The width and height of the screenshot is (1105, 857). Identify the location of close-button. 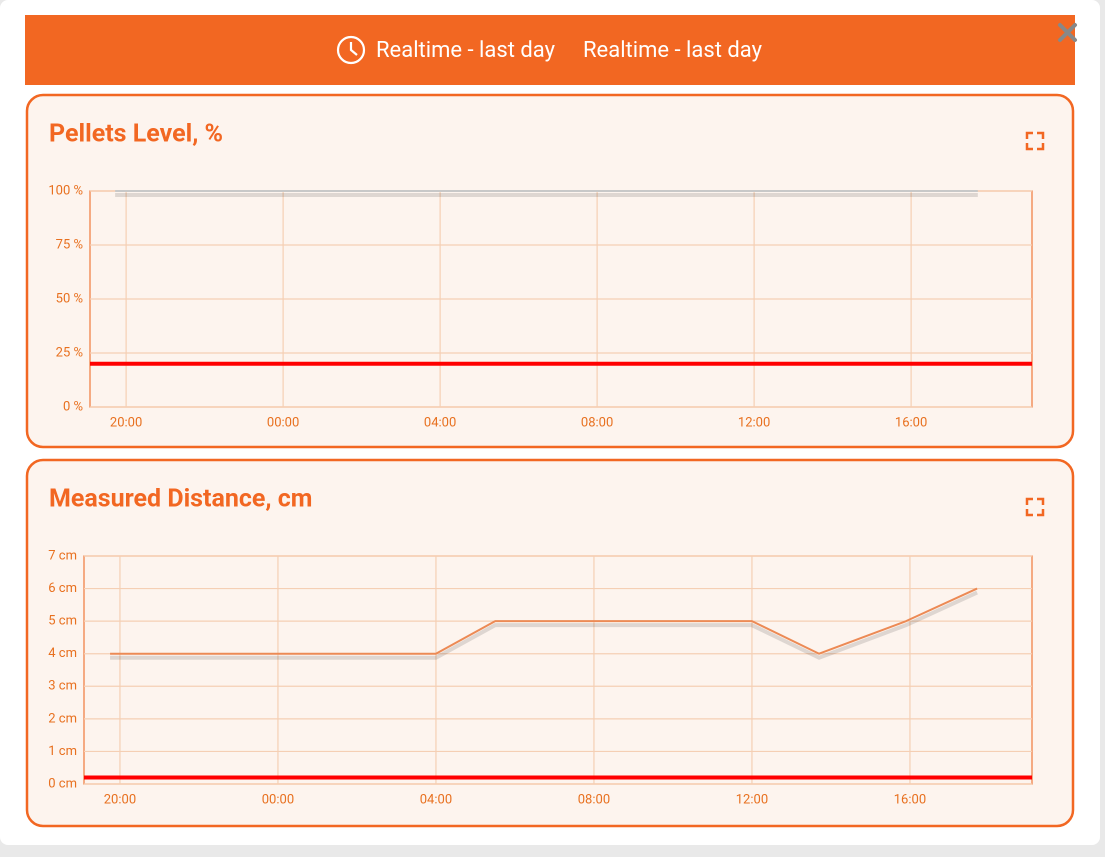
(1067, 32).